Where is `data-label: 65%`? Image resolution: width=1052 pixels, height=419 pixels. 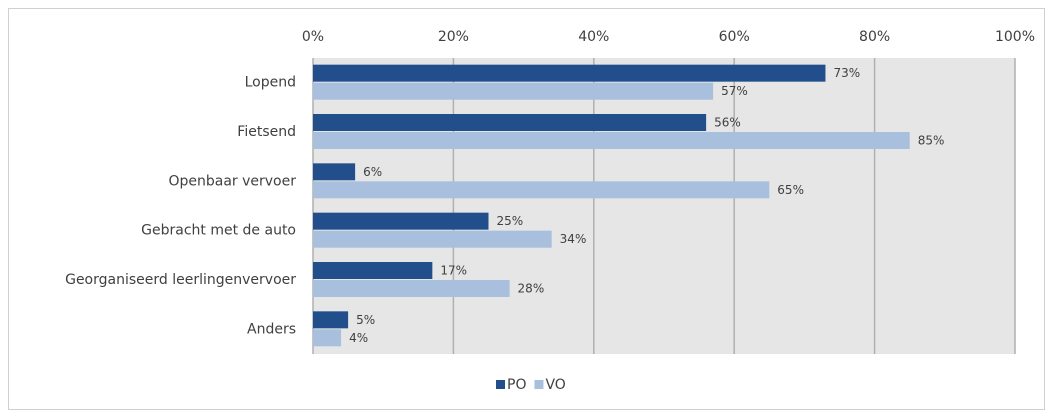 data-label: 65% is located at coordinates (790, 190).